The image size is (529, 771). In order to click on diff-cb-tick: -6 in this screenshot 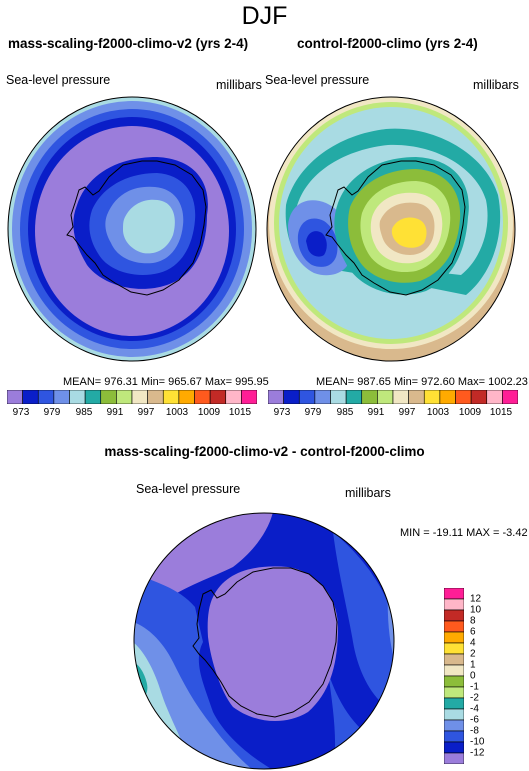, I will do `click(474, 720)`.